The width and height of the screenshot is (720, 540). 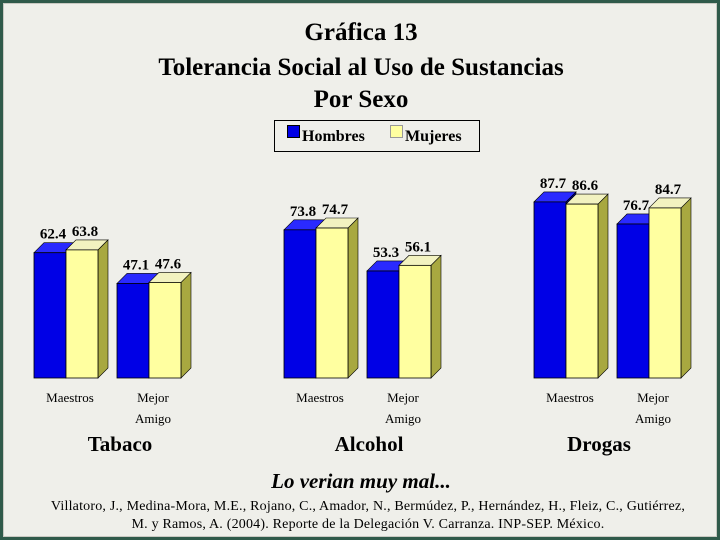 What do you see at coordinates (153, 397) in the screenshot?
I see `category-label-tabaco-mejor-amigo-0: Mejor` at bounding box center [153, 397].